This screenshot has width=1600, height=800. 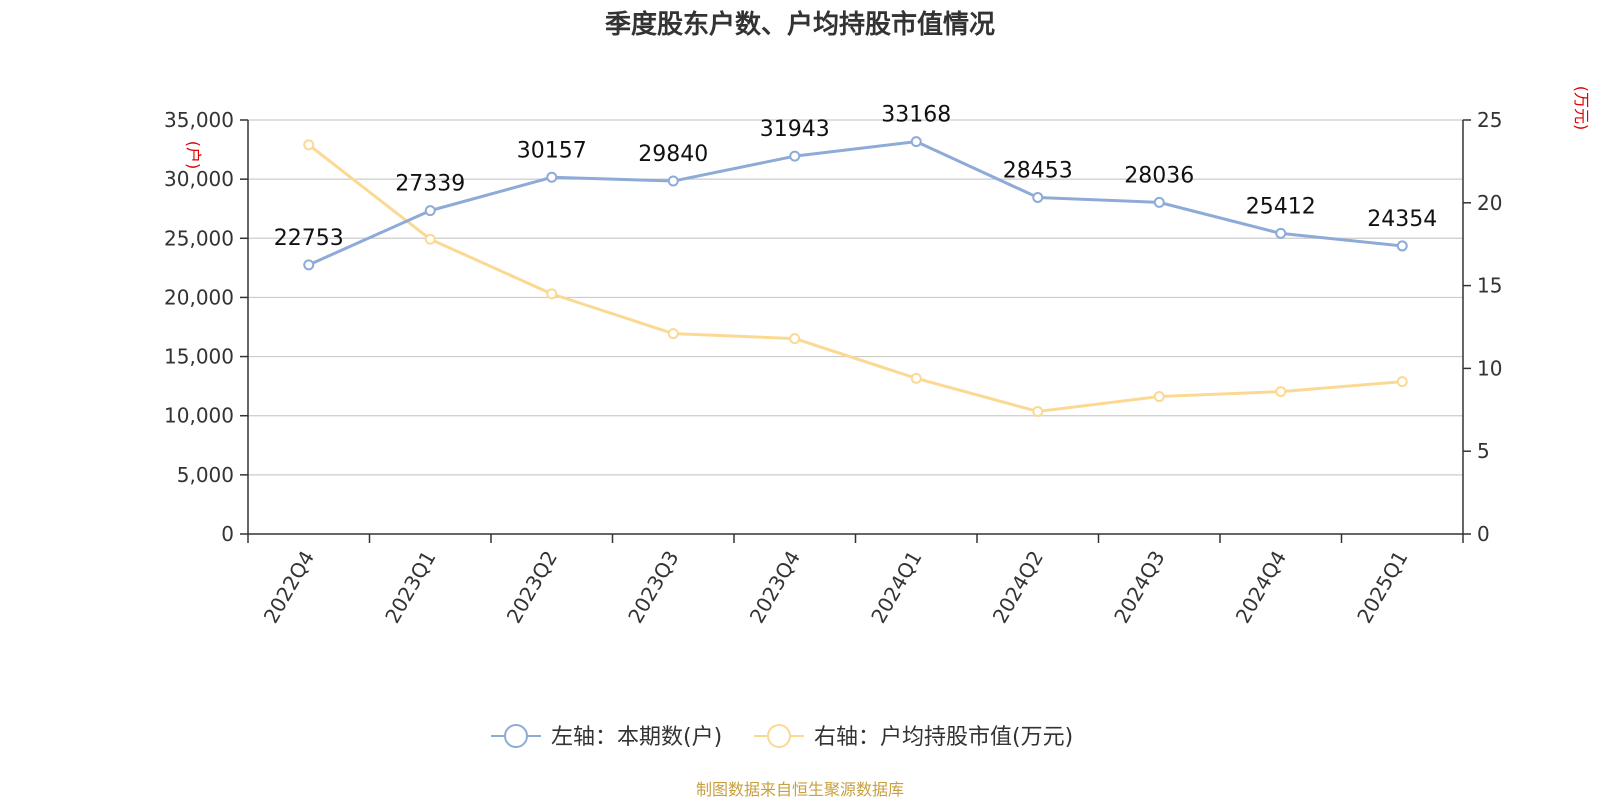 I want to click on data-label: 27339, so click(x=430, y=184).